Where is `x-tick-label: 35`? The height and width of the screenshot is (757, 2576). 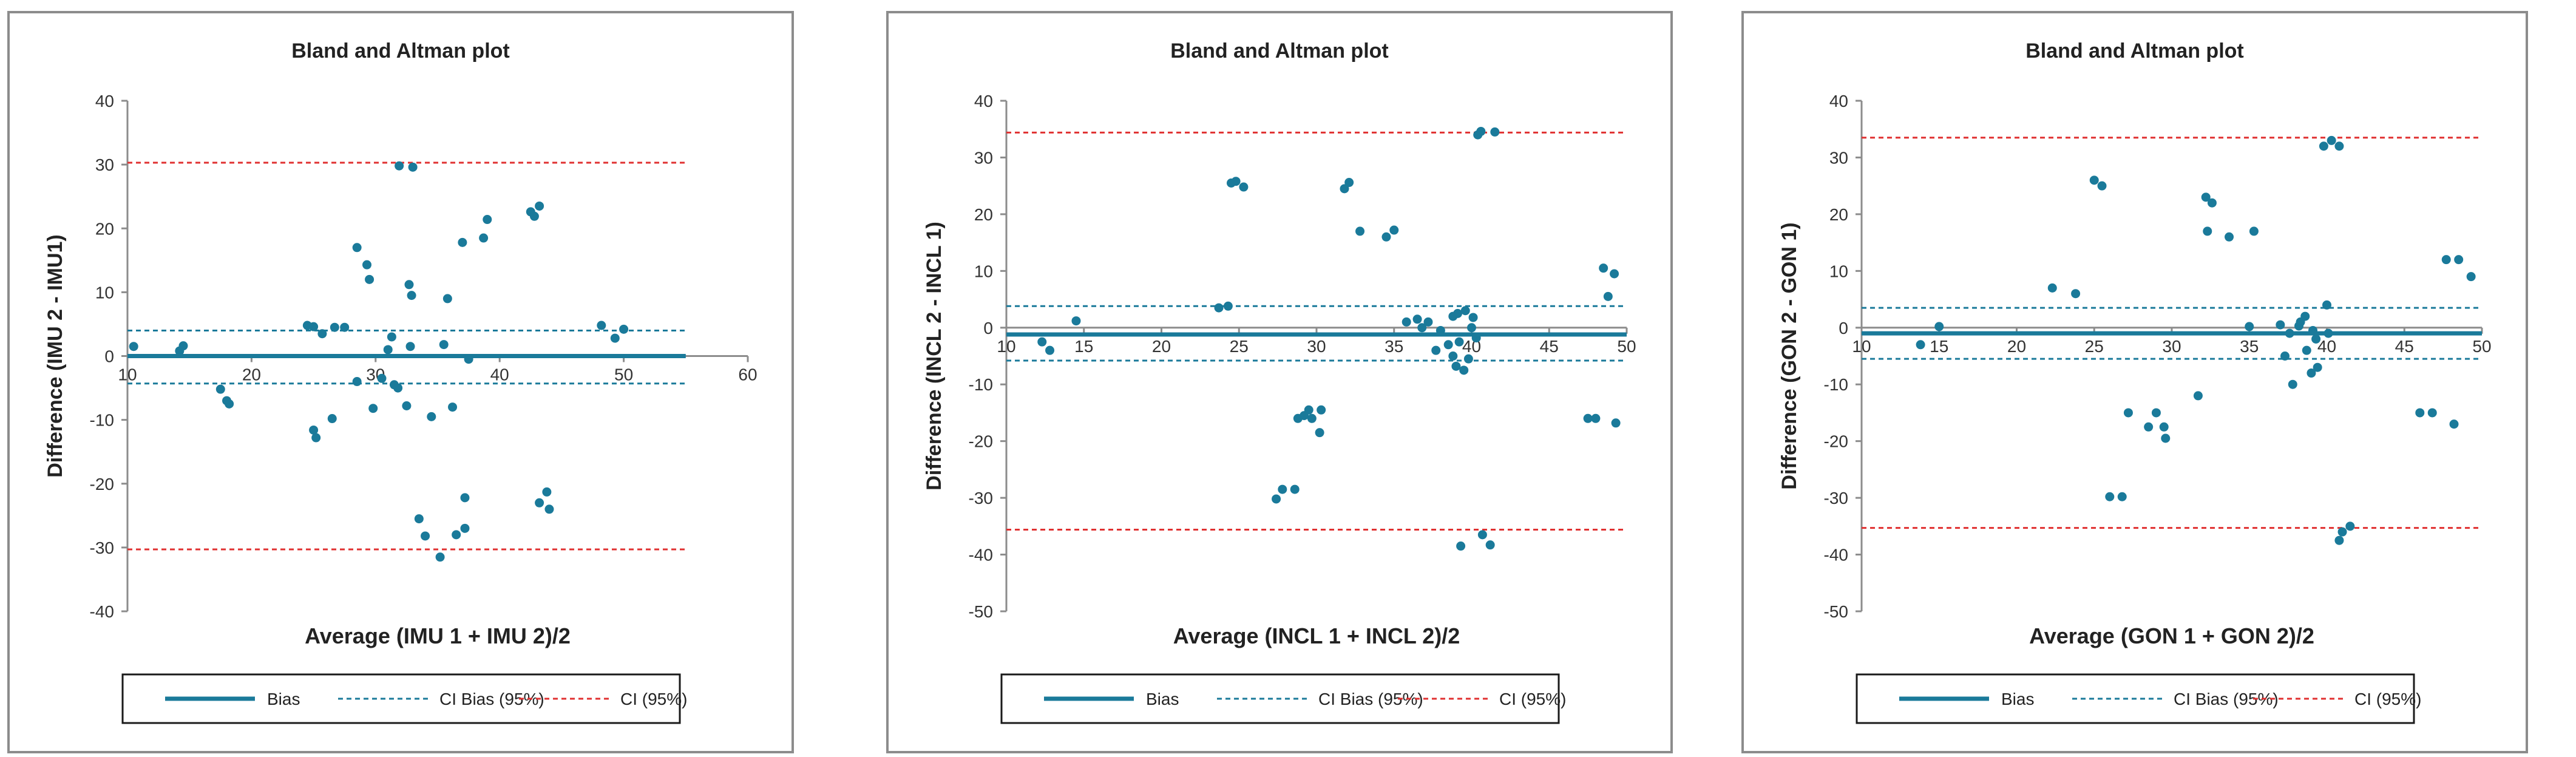
x-tick-label: 35 is located at coordinates (1394, 347).